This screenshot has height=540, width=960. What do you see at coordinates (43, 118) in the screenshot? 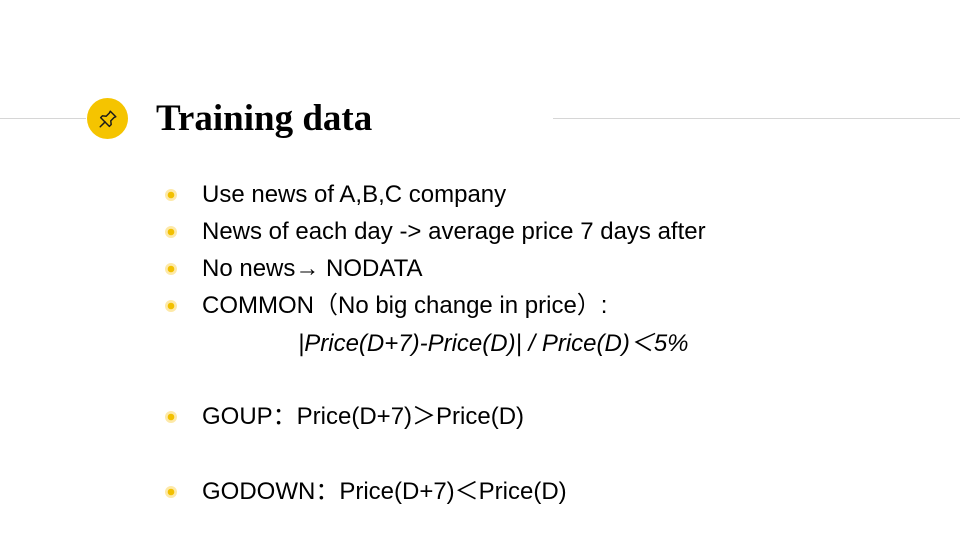
I see `title-divider-left` at bounding box center [43, 118].